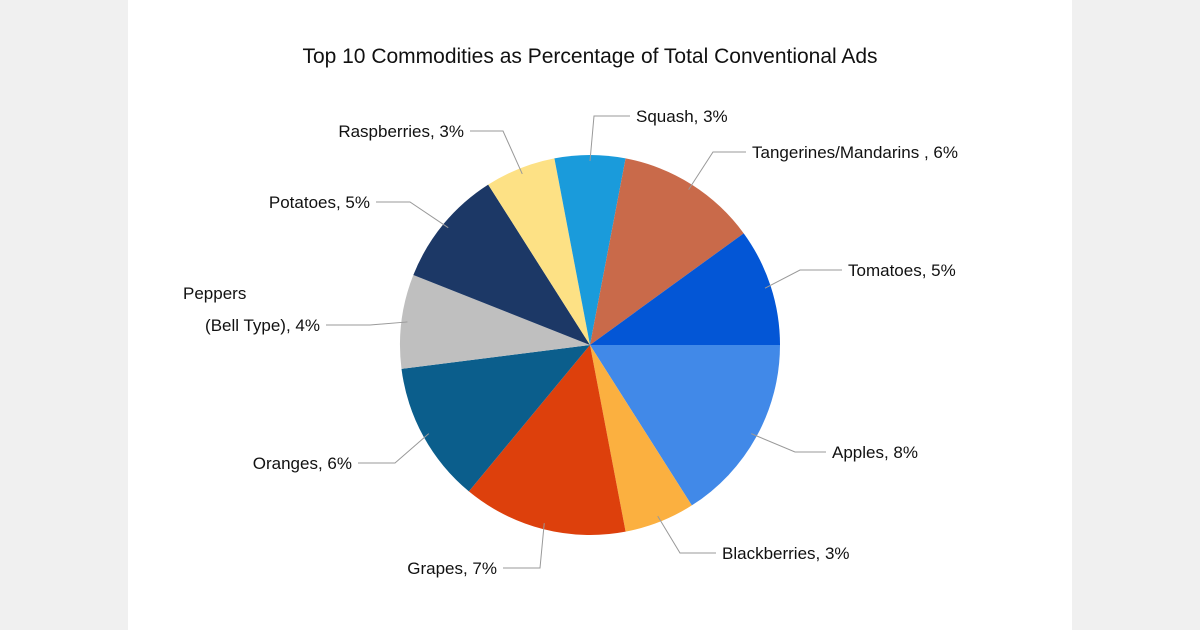 This screenshot has height=630, width=1200. Describe the element at coordinates (319, 202) in the screenshot. I see `data-label: Potatoes, 5%` at that location.